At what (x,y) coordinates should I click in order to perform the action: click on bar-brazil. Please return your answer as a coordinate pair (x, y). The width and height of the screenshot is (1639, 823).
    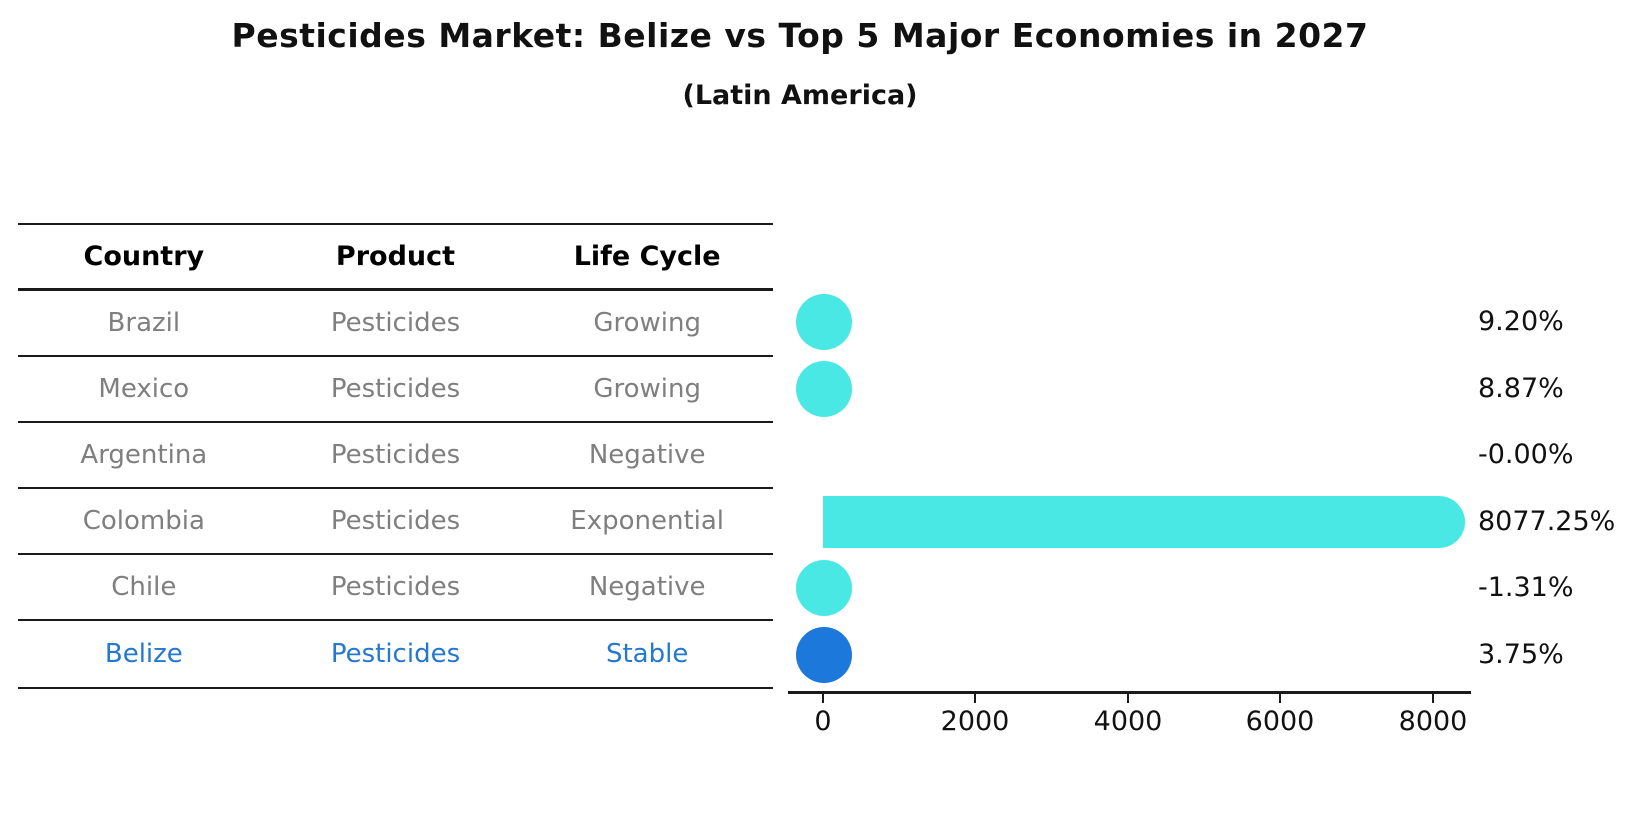
    Looking at the image, I should click on (824, 322).